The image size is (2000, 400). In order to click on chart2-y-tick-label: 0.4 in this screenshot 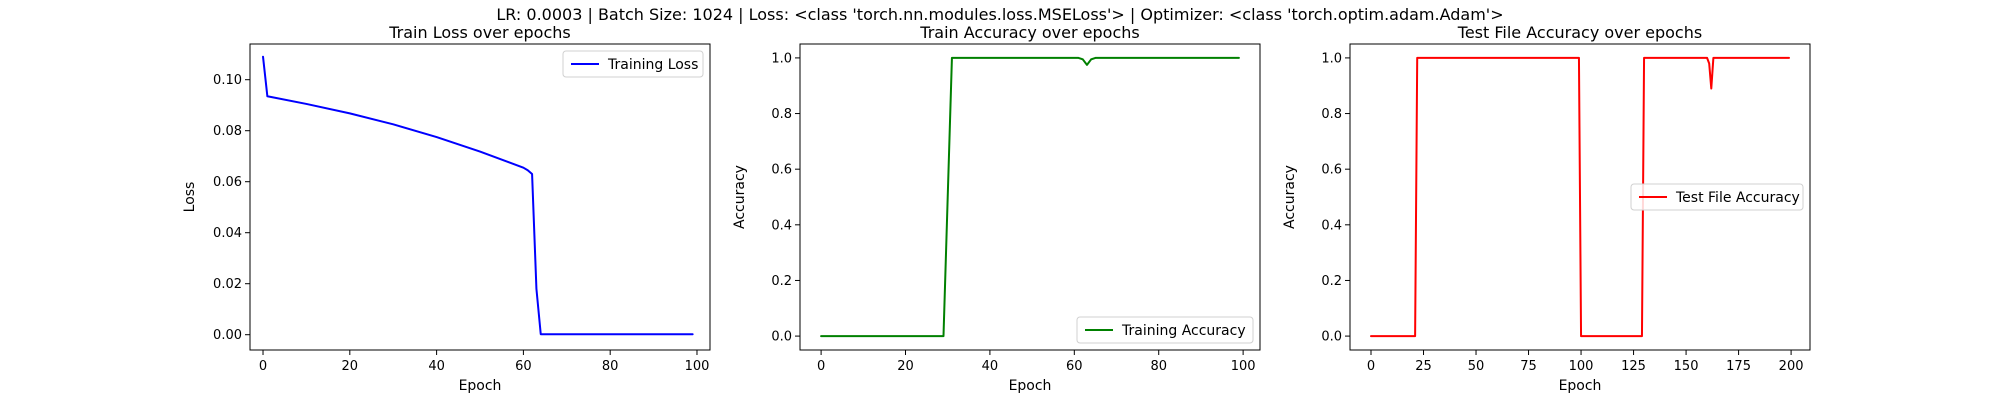, I will do `click(781, 225)`.